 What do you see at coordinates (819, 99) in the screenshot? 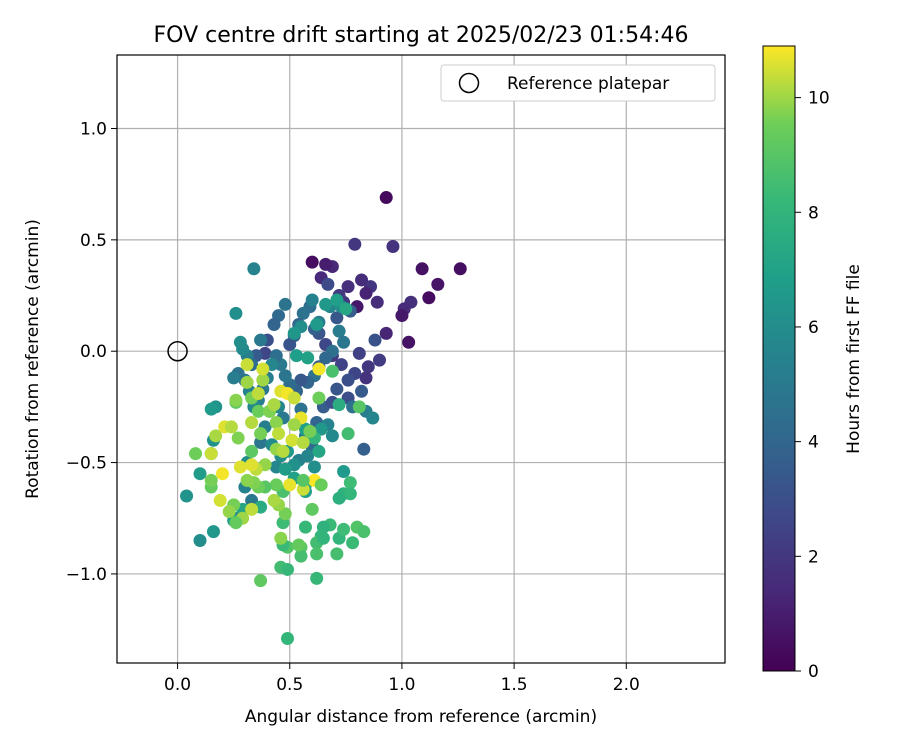
I see `colorbar-tick-label: 10` at bounding box center [819, 99].